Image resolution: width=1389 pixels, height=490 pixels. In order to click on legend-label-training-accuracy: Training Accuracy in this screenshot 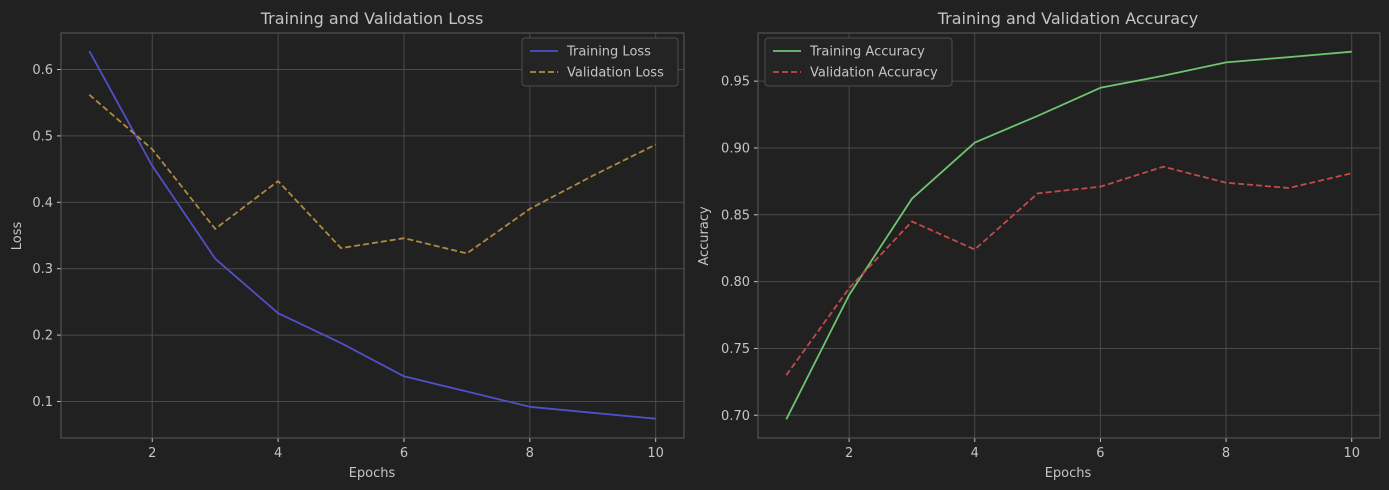, I will do `click(867, 52)`.